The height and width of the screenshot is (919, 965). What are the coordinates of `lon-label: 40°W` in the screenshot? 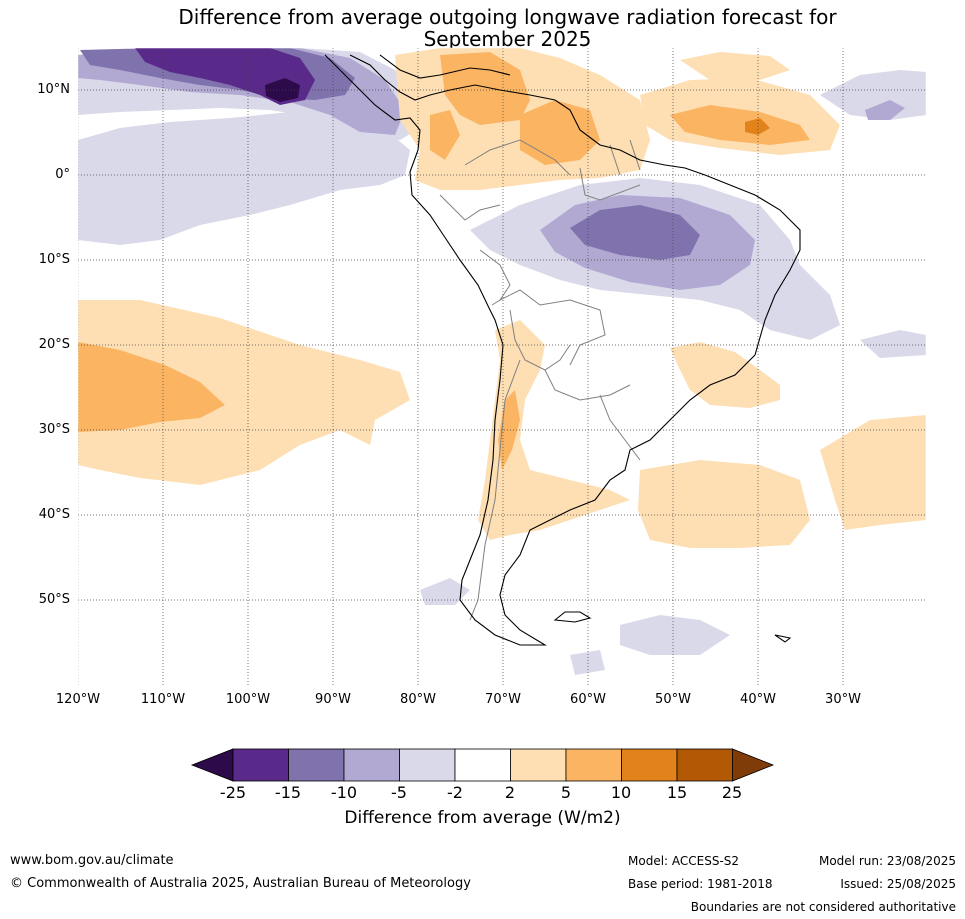 It's located at (758, 699).